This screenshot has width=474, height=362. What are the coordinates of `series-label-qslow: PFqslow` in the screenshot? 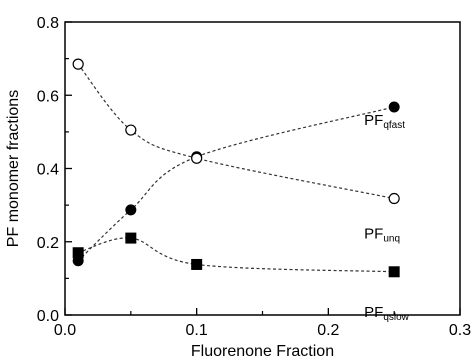 It's located at (387, 313).